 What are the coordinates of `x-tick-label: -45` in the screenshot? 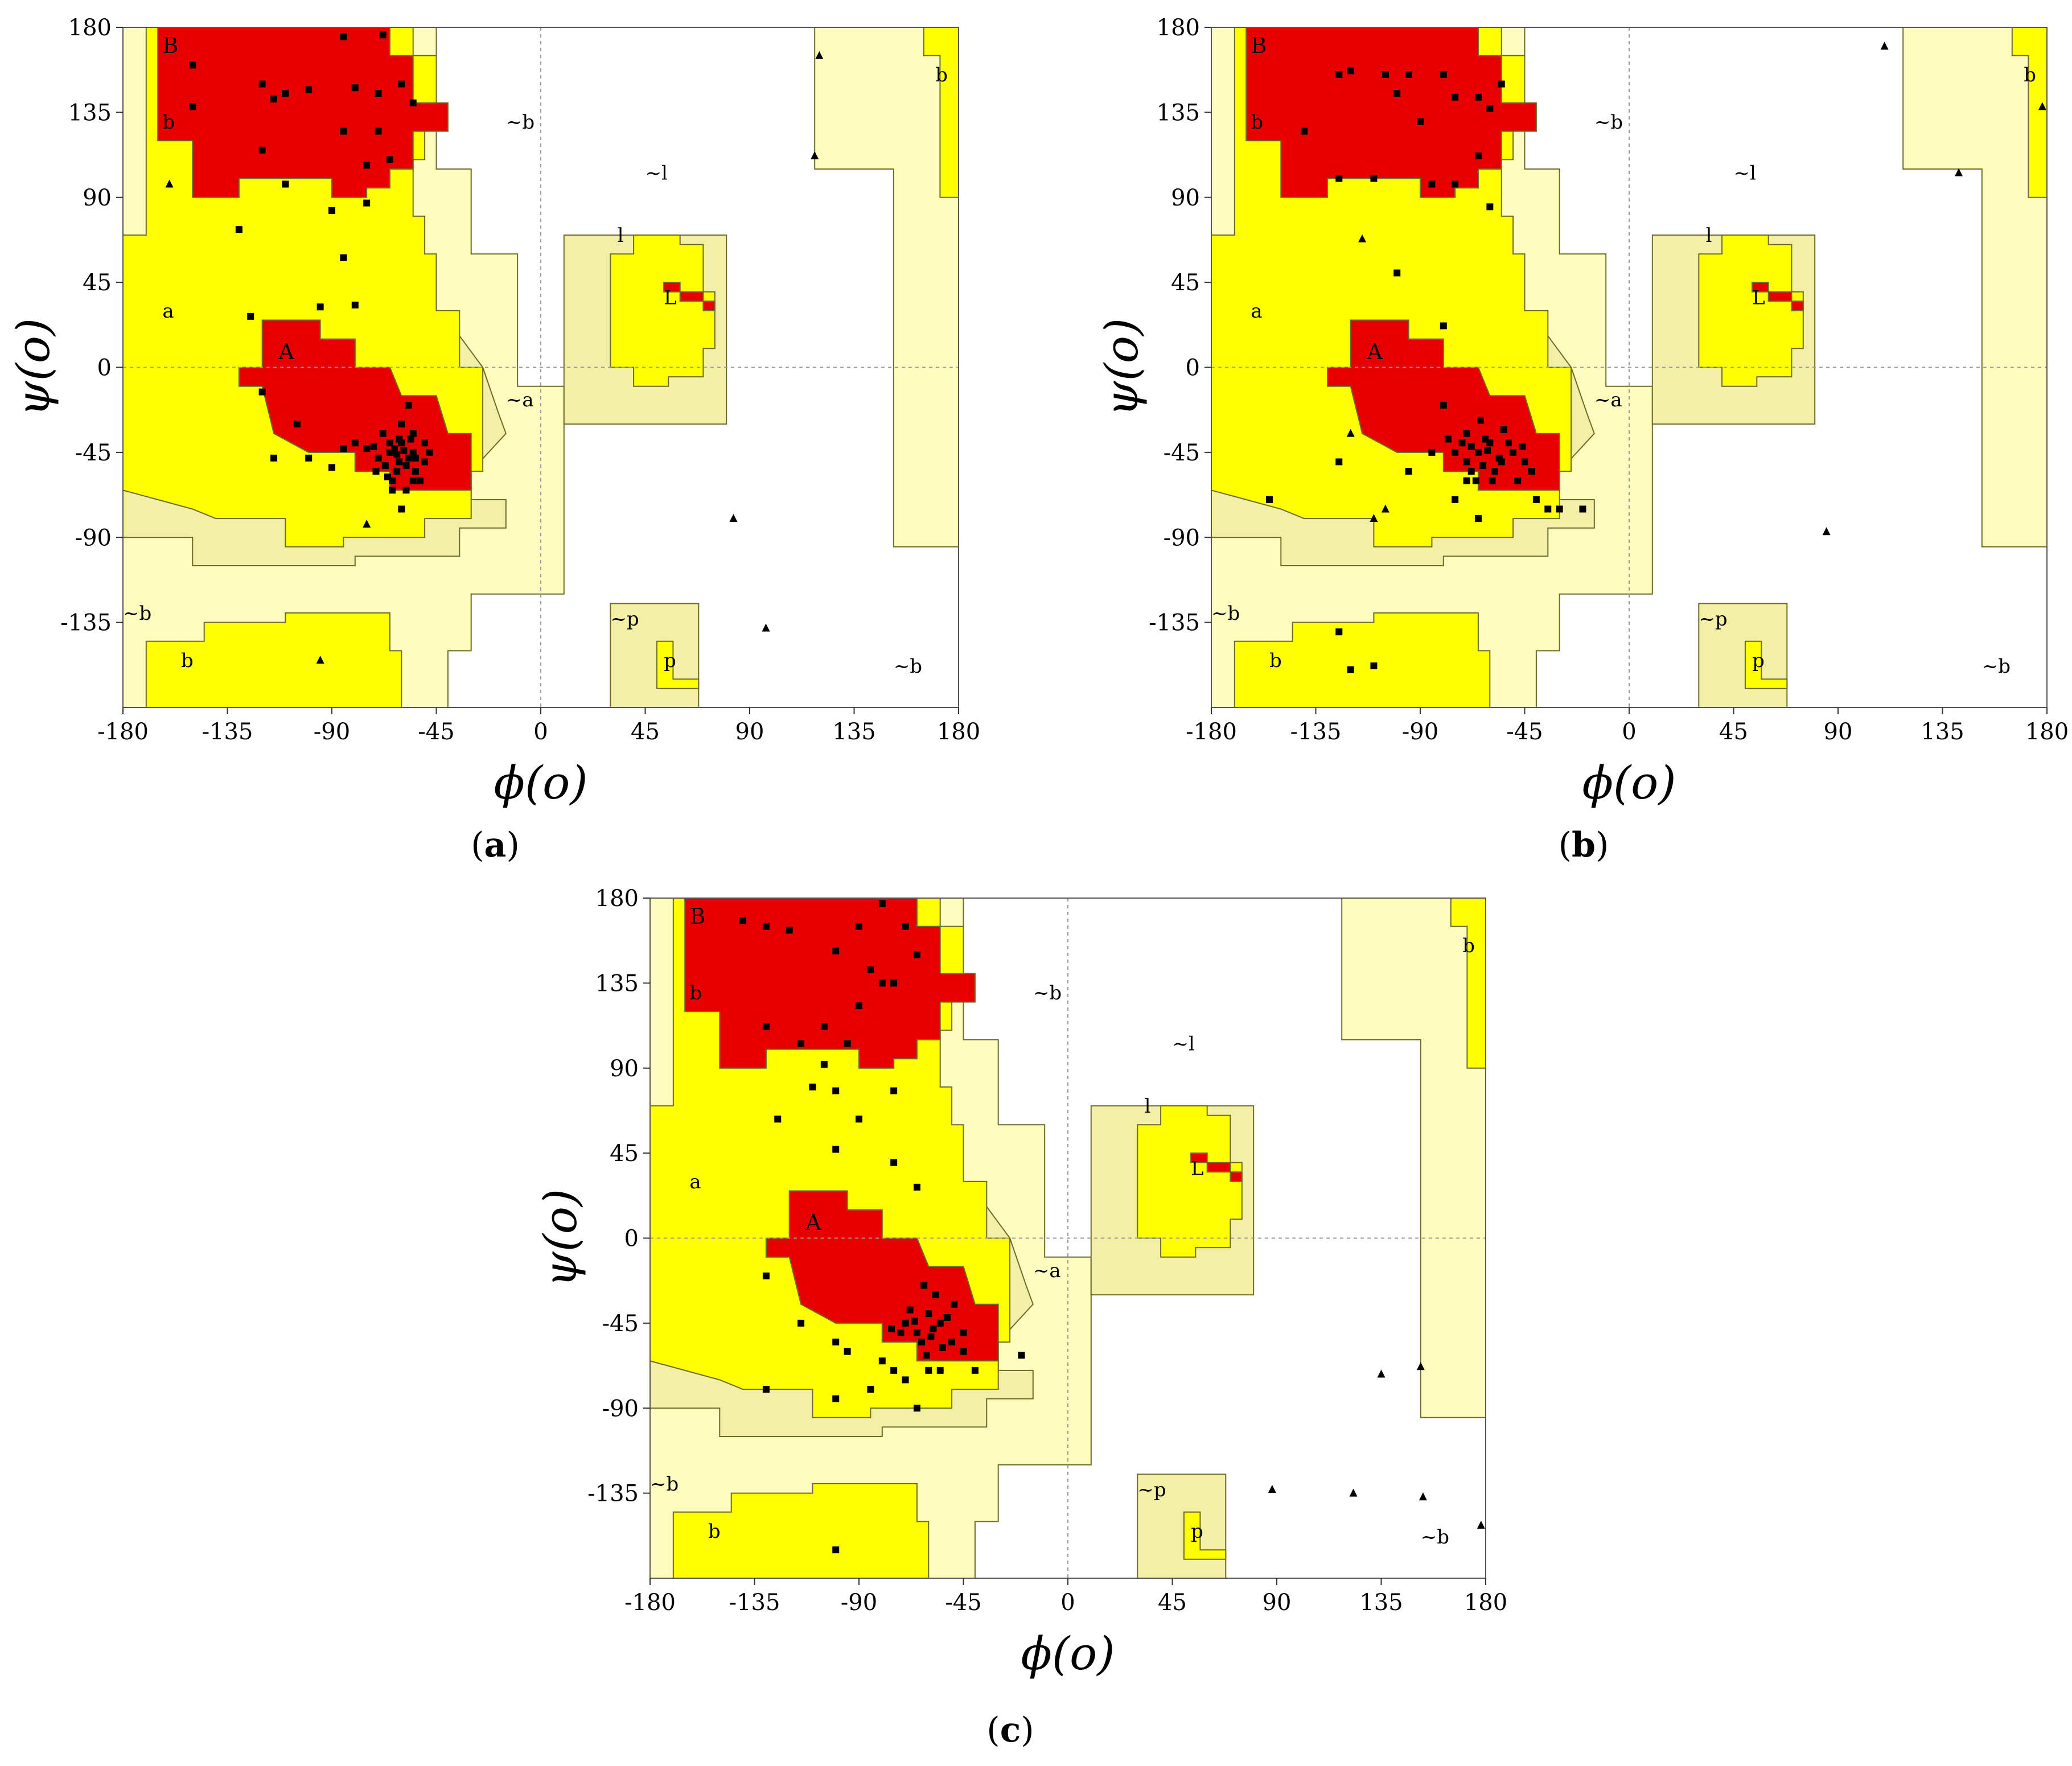 It's located at (1524, 732).